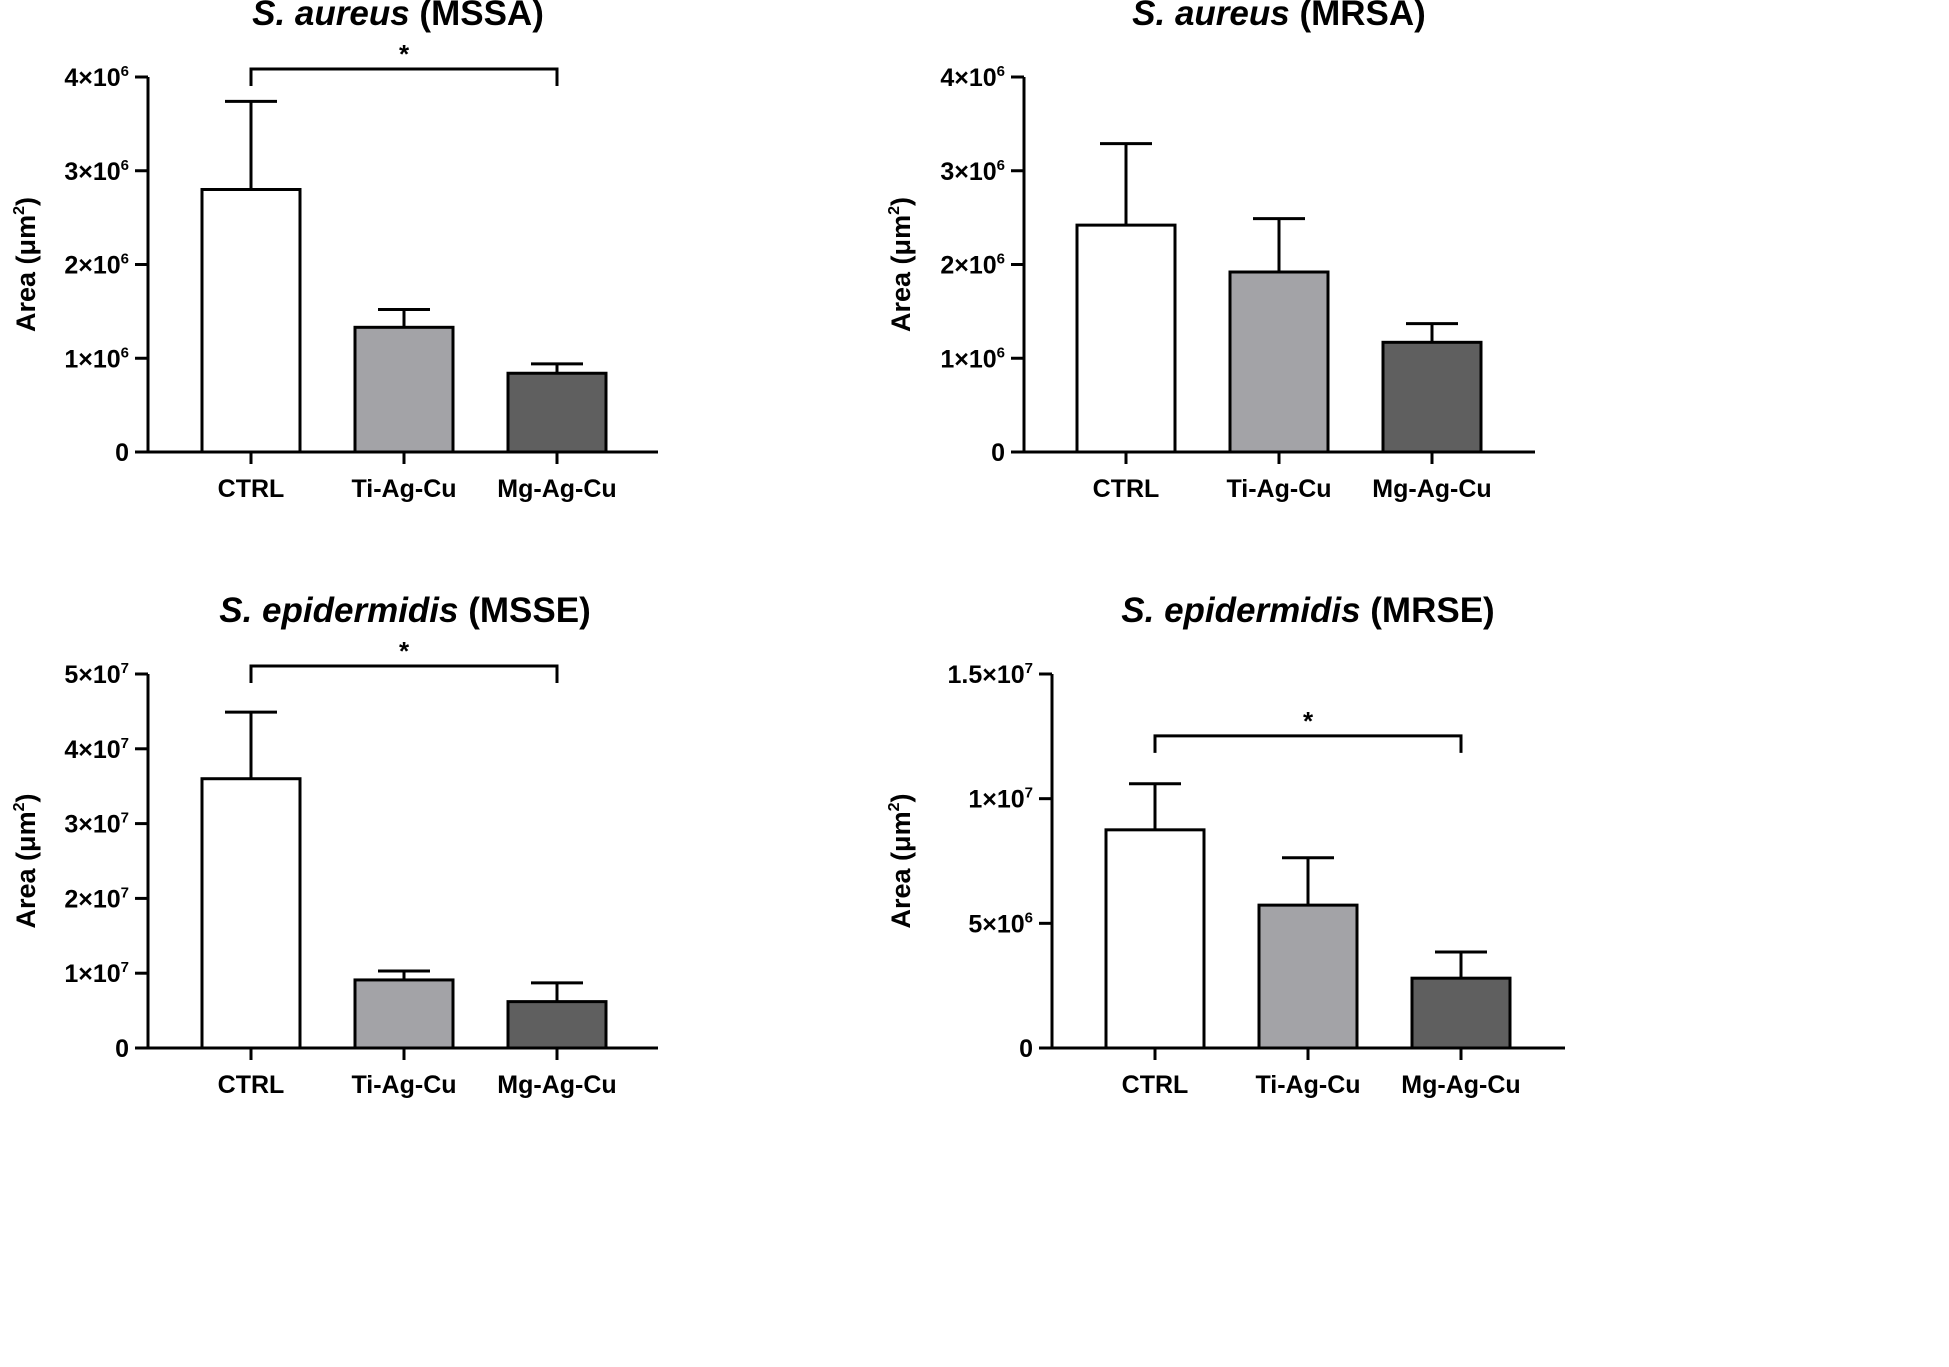  I want to click on chart-title-species: S. aureus, so click(1211, 16).